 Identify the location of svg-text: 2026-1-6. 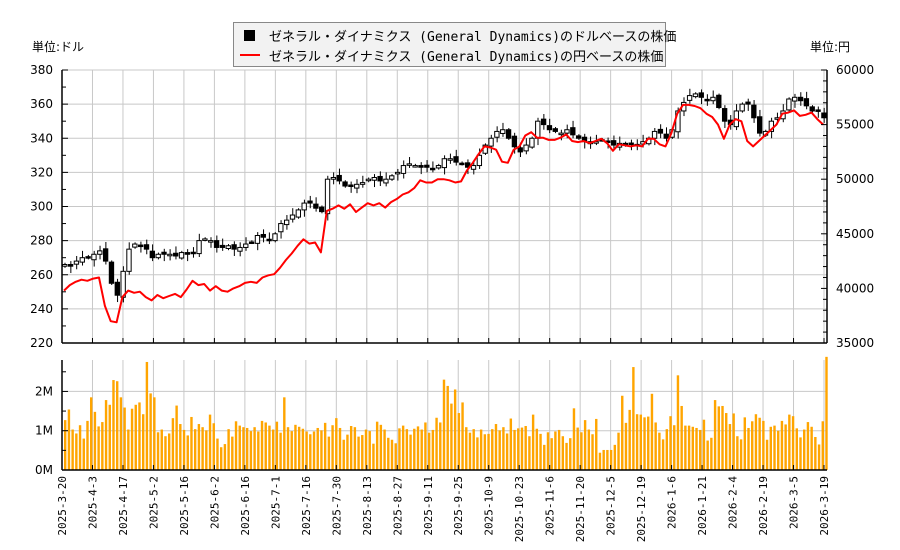
(672, 502).